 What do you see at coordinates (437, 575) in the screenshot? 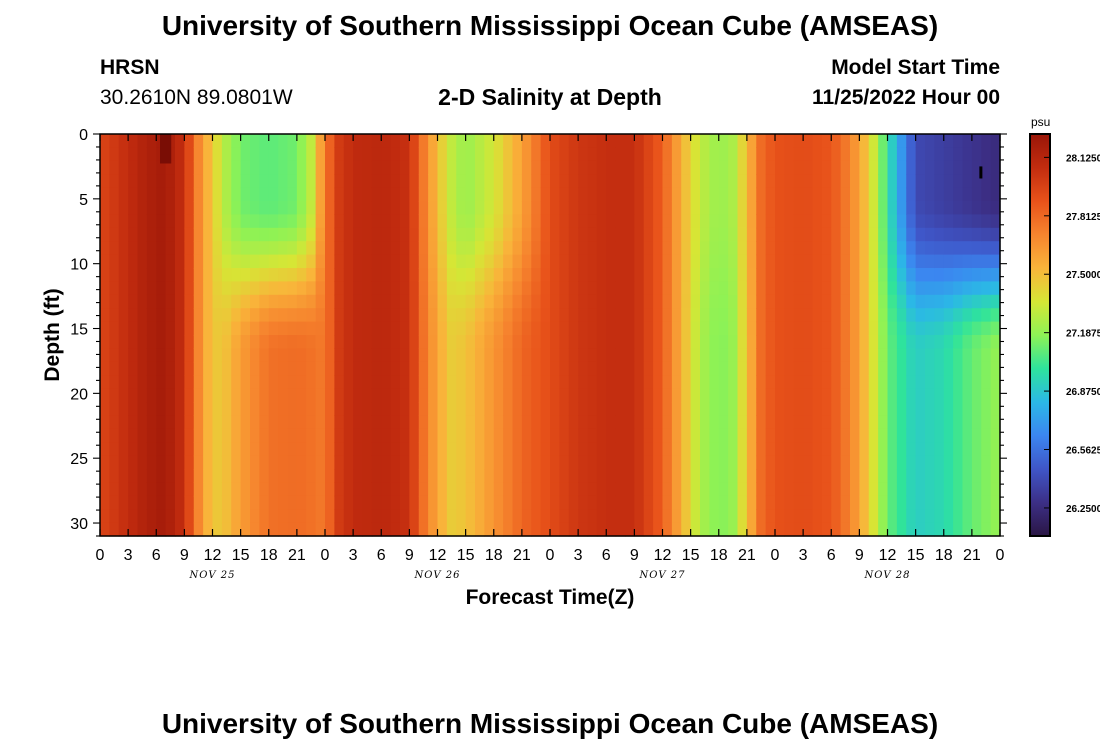
I see `x-day-label: NOV 26` at bounding box center [437, 575].